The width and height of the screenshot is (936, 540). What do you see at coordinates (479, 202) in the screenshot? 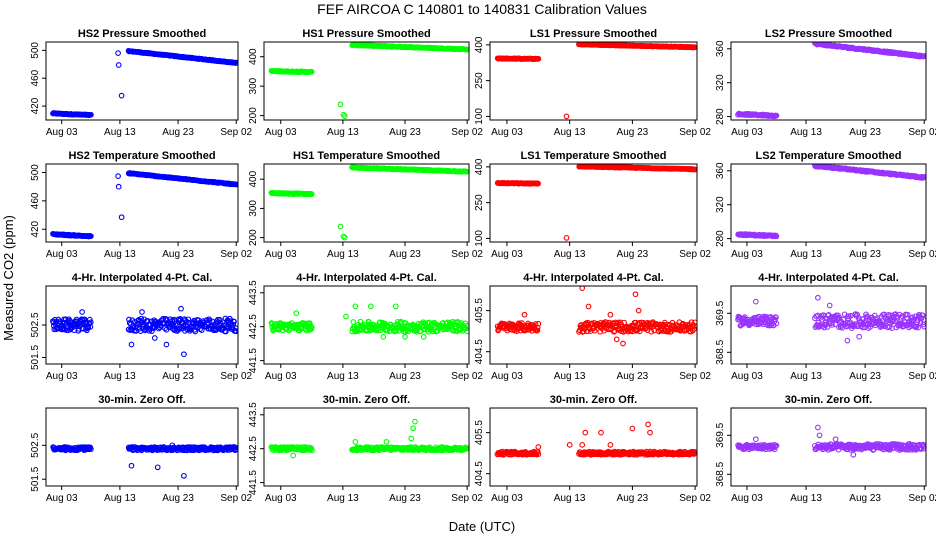
I see `y-tick-label: 250` at bounding box center [479, 202].